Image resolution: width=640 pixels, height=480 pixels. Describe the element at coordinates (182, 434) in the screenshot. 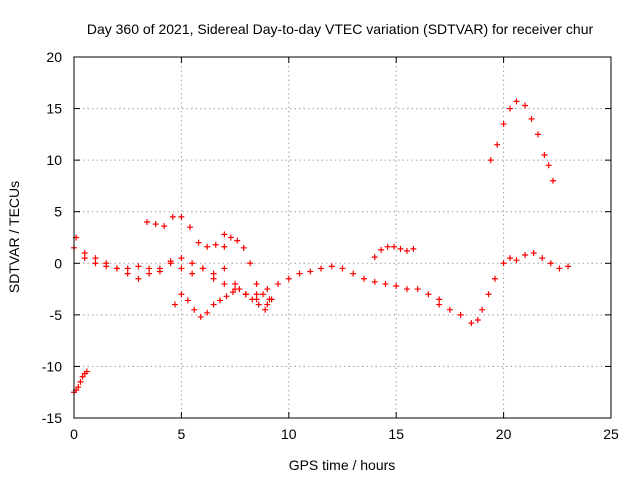

I see `x-tick-label: 5` at that location.